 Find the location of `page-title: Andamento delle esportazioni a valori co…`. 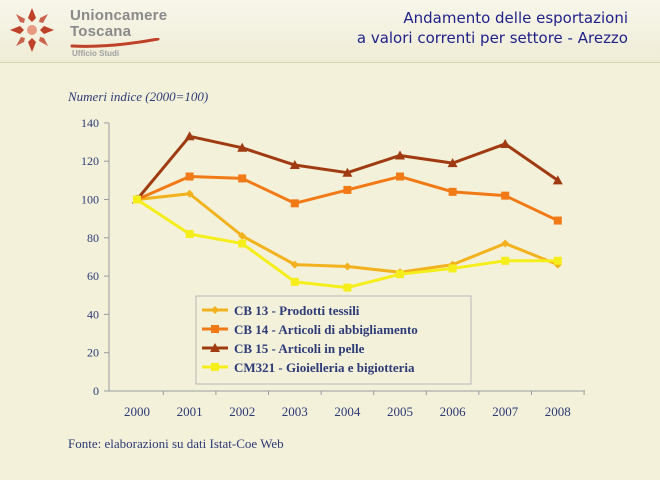

page-title: Andamento delle esportazioni a valori co… is located at coordinates (492, 28).